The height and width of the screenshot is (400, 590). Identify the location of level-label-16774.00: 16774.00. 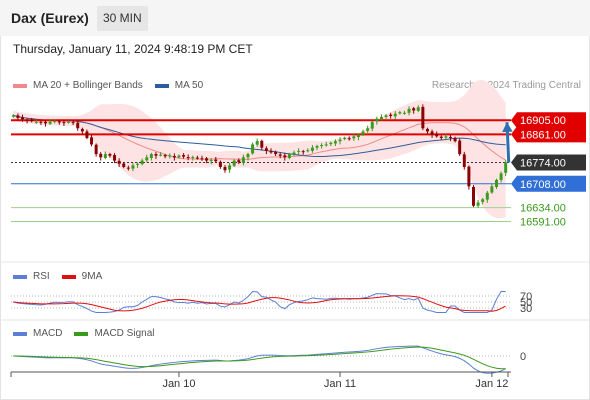
(543, 163).